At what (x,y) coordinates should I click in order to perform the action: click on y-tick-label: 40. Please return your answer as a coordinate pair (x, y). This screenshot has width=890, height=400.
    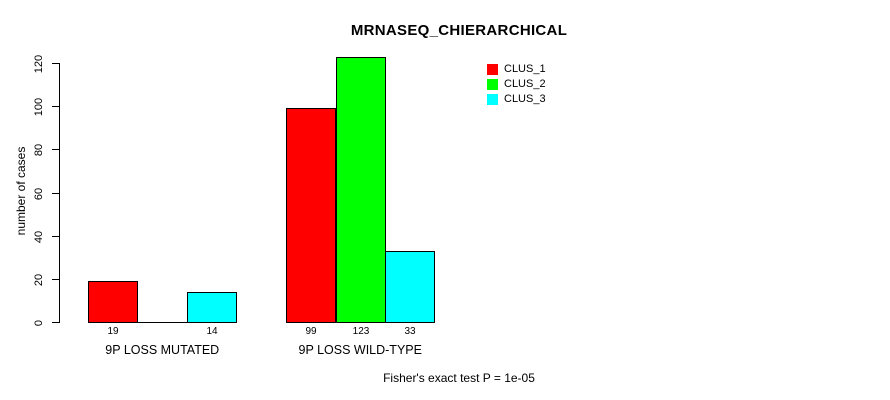
    Looking at the image, I should click on (39, 237).